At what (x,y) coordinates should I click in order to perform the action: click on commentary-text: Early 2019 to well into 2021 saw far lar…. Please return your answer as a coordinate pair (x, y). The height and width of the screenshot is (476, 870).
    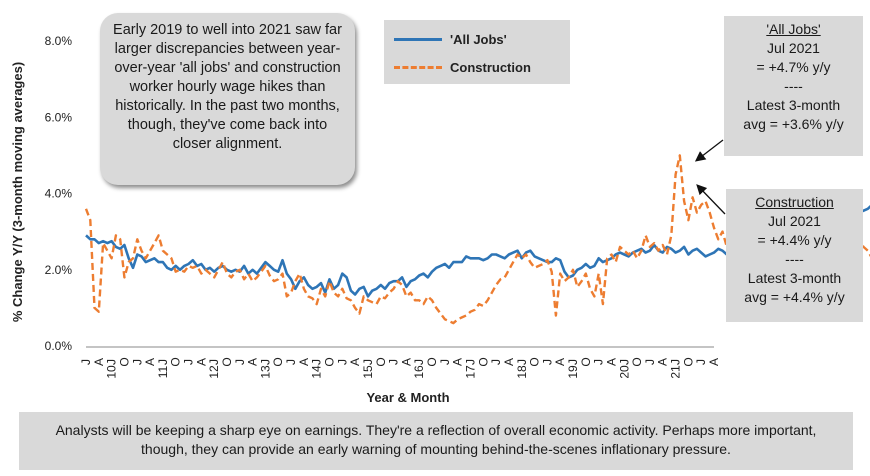
    Looking at the image, I should click on (227, 87).